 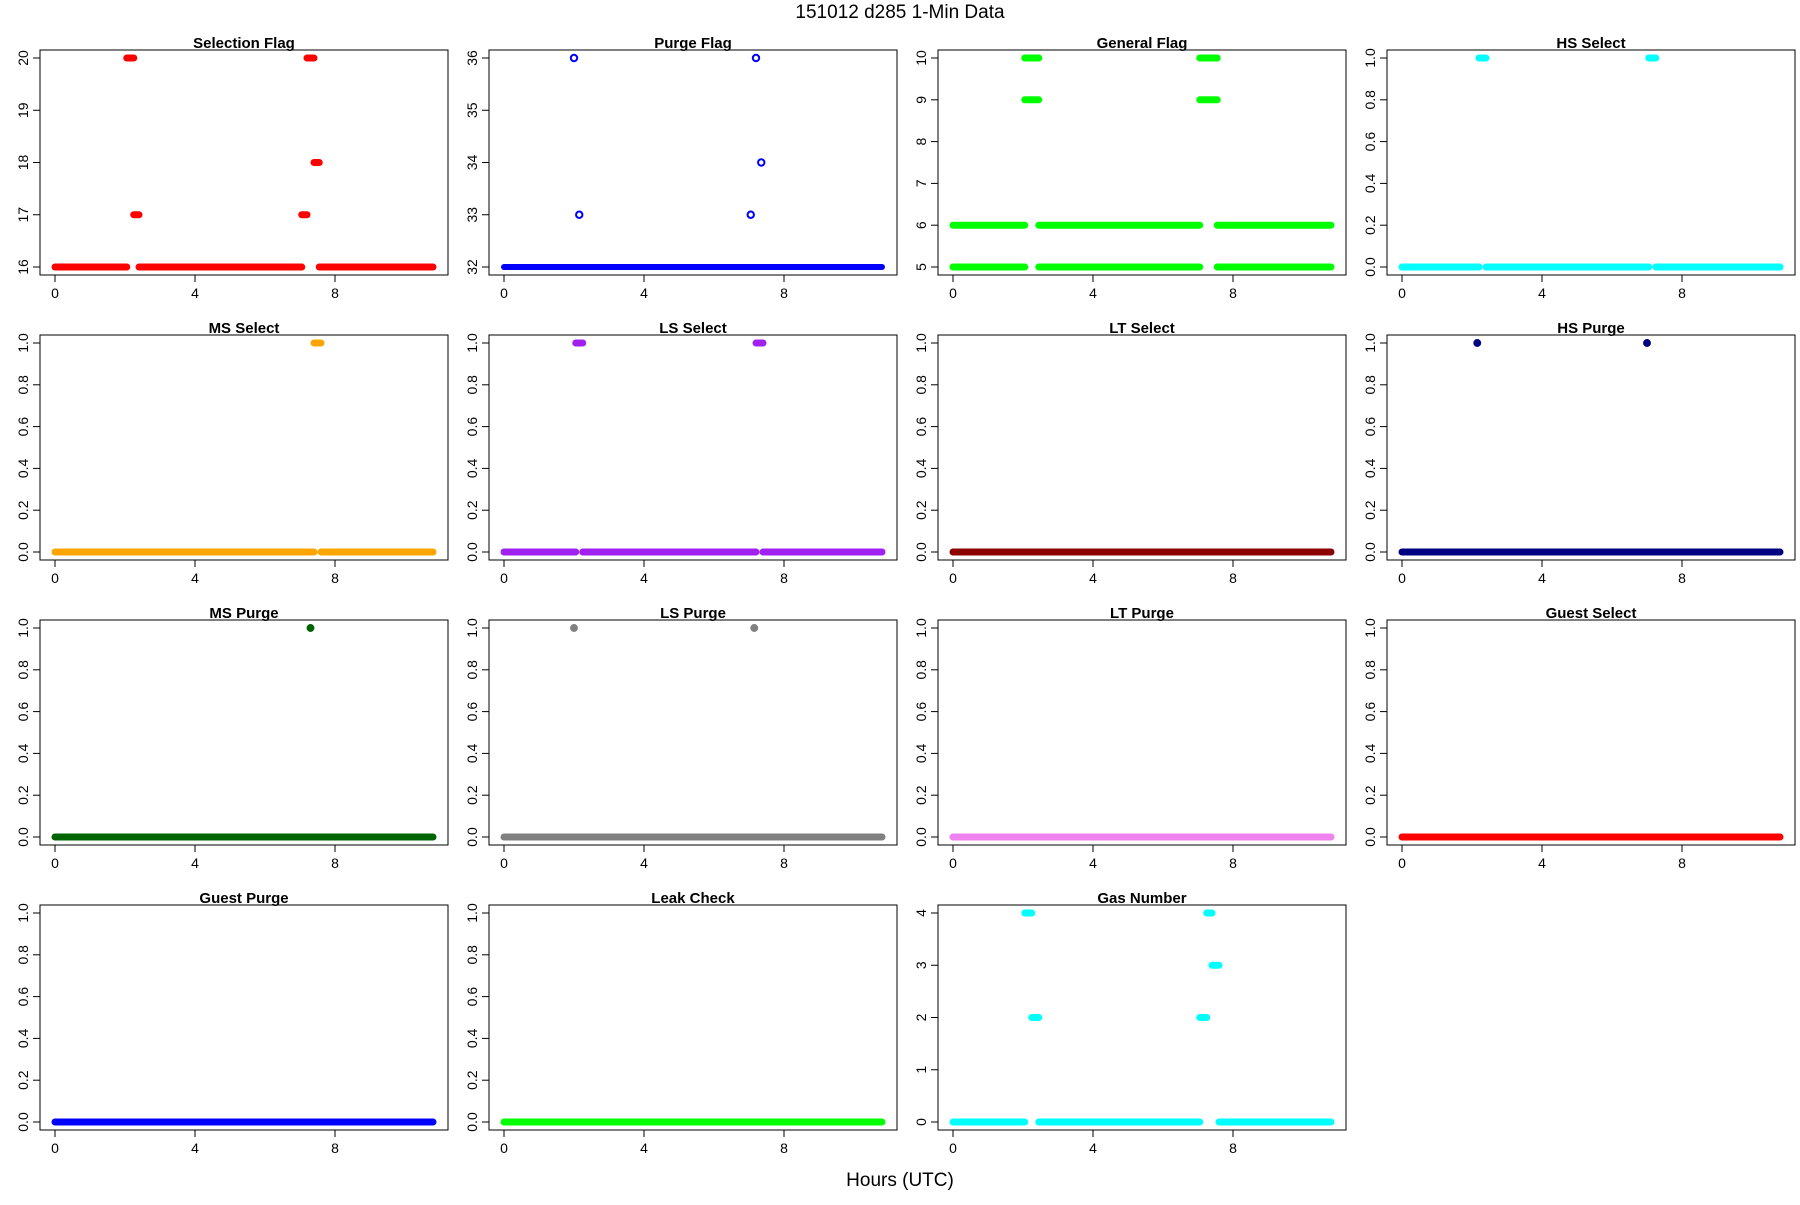 What do you see at coordinates (1142, 328) in the screenshot?
I see `panel-title: LT Select` at bounding box center [1142, 328].